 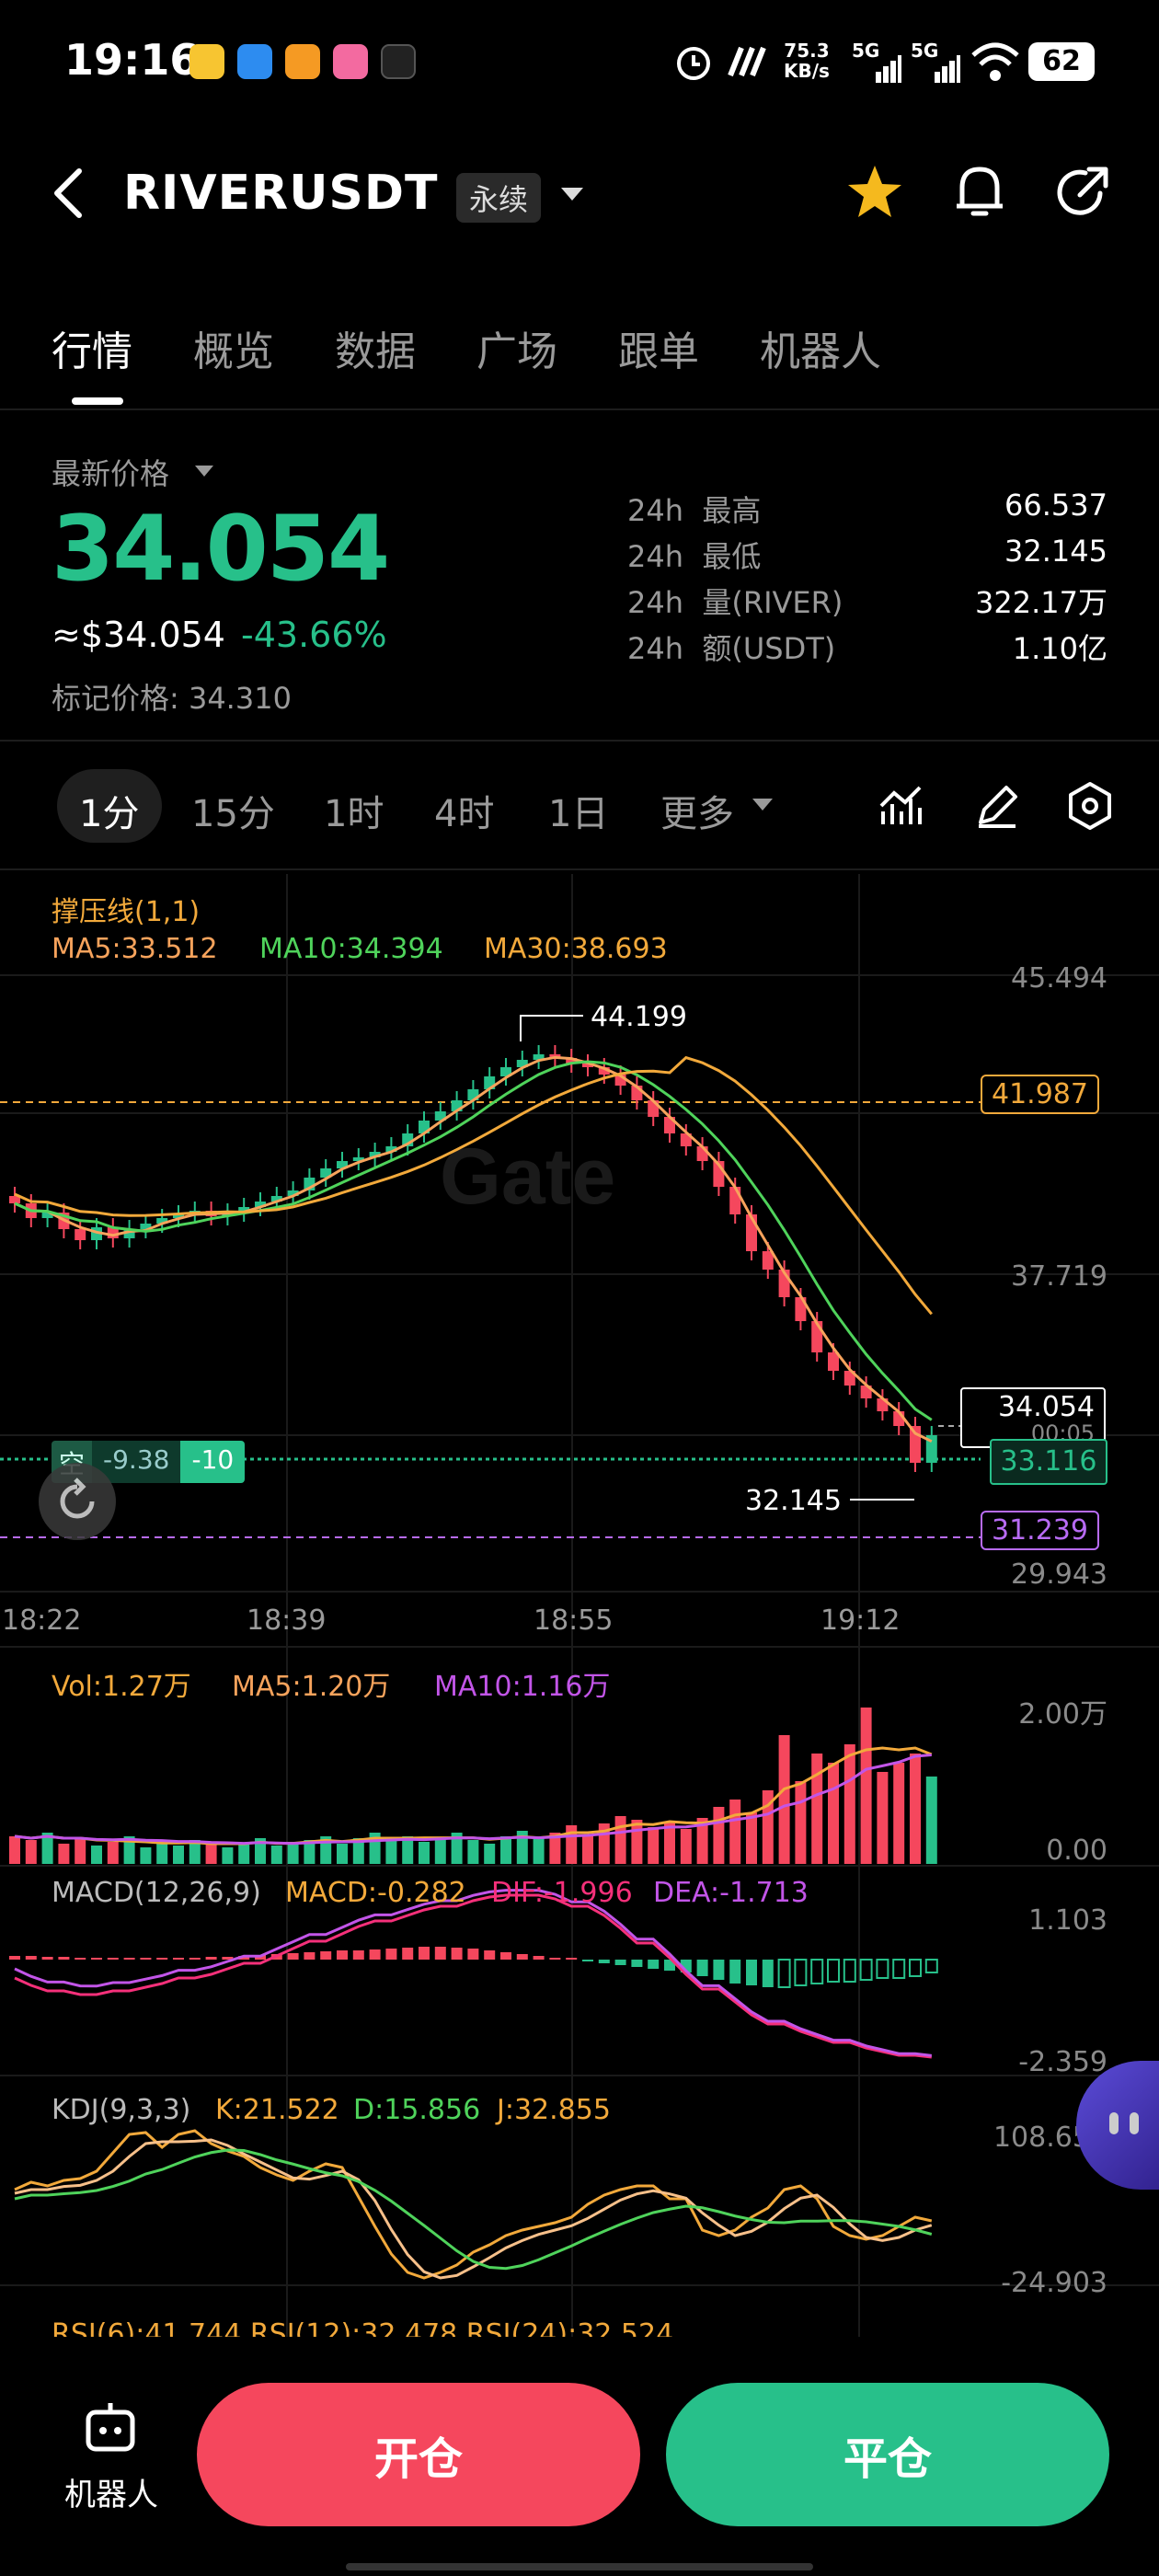 What do you see at coordinates (126, 912) in the screenshot?
I see `support-indicator-title: 撑压线(1,1)` at bounding box center [126, 912].